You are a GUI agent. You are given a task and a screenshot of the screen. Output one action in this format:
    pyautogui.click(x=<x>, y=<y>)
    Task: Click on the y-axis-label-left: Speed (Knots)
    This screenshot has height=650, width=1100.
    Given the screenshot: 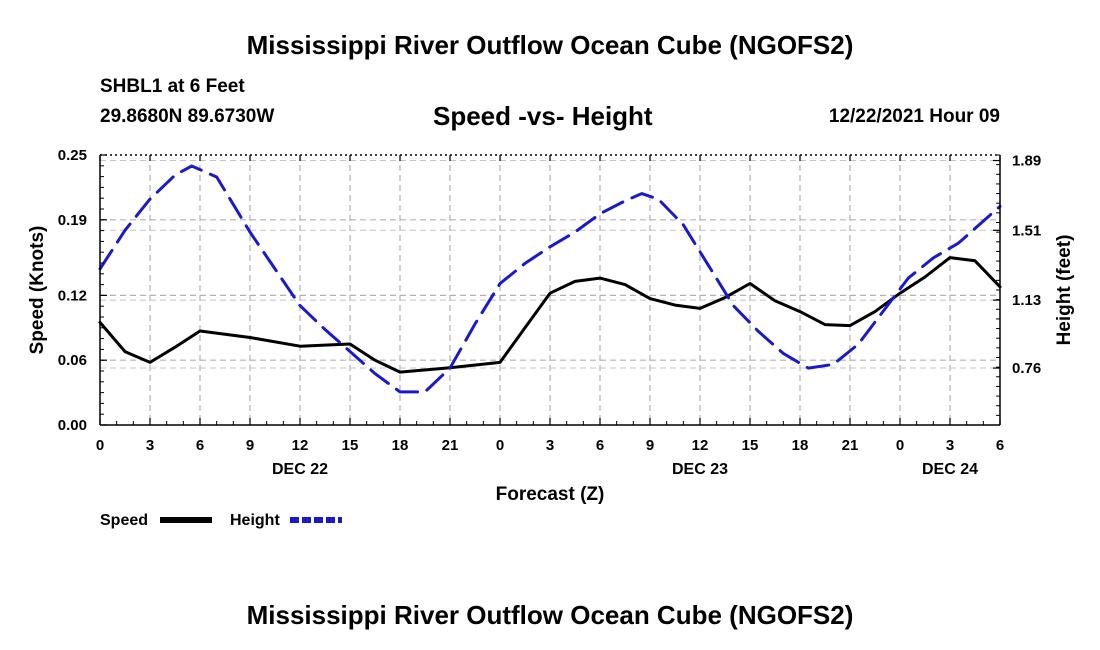 What is the action you would take?
    pyautogui.click(x=37, y=290)
    